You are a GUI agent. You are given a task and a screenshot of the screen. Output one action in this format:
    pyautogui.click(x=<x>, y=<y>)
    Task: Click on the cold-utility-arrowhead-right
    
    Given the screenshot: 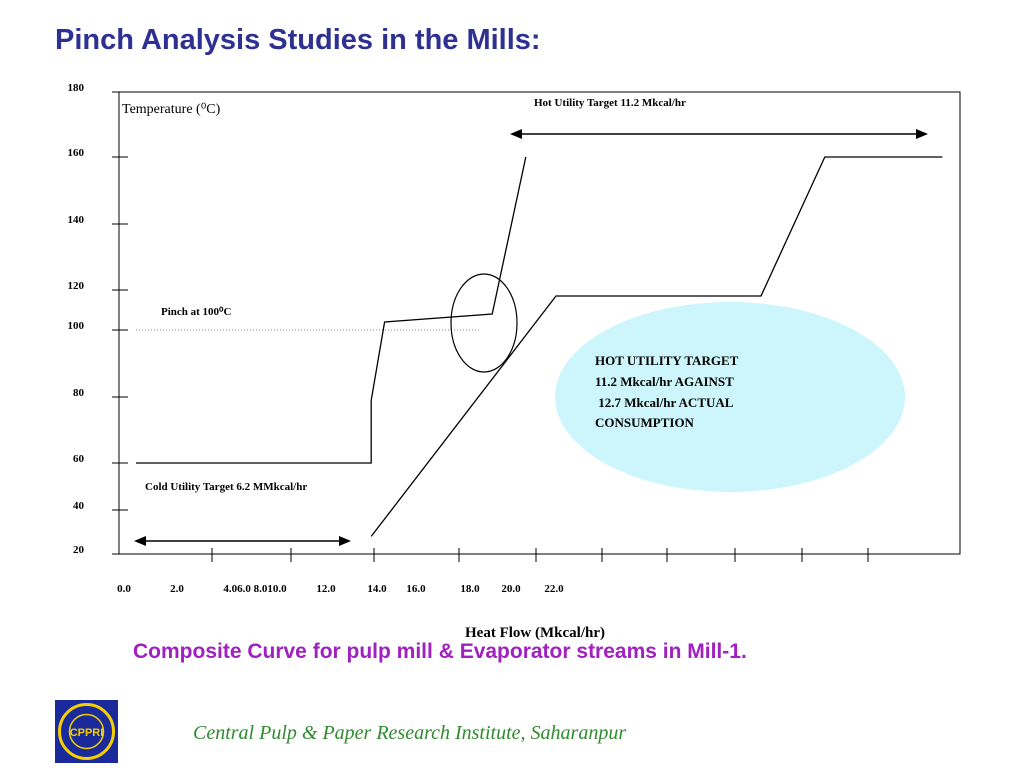 What is the action you would take?
    pyautogui.click(x=345, y=541)
    